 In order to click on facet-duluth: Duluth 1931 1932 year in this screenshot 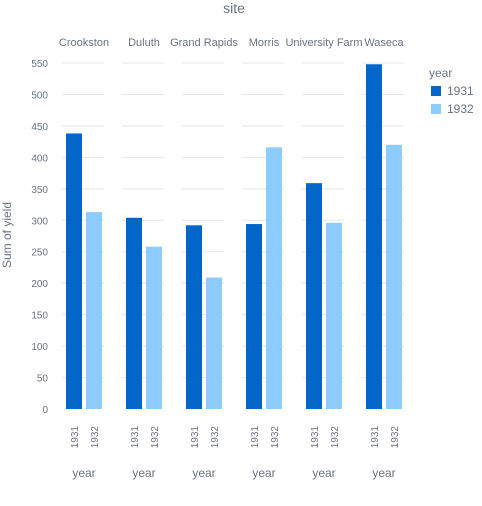, I will do `click(144, 258)`.